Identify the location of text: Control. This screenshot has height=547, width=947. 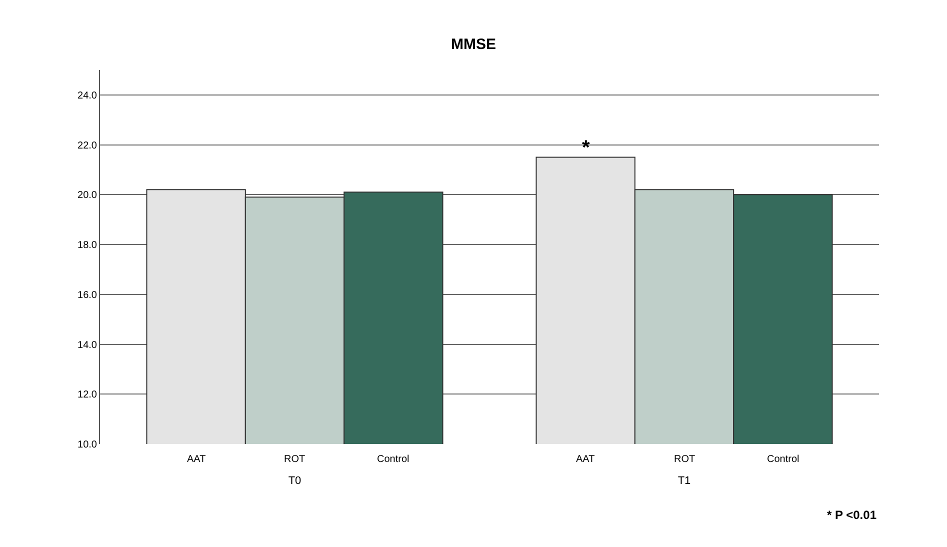
(783, 459).